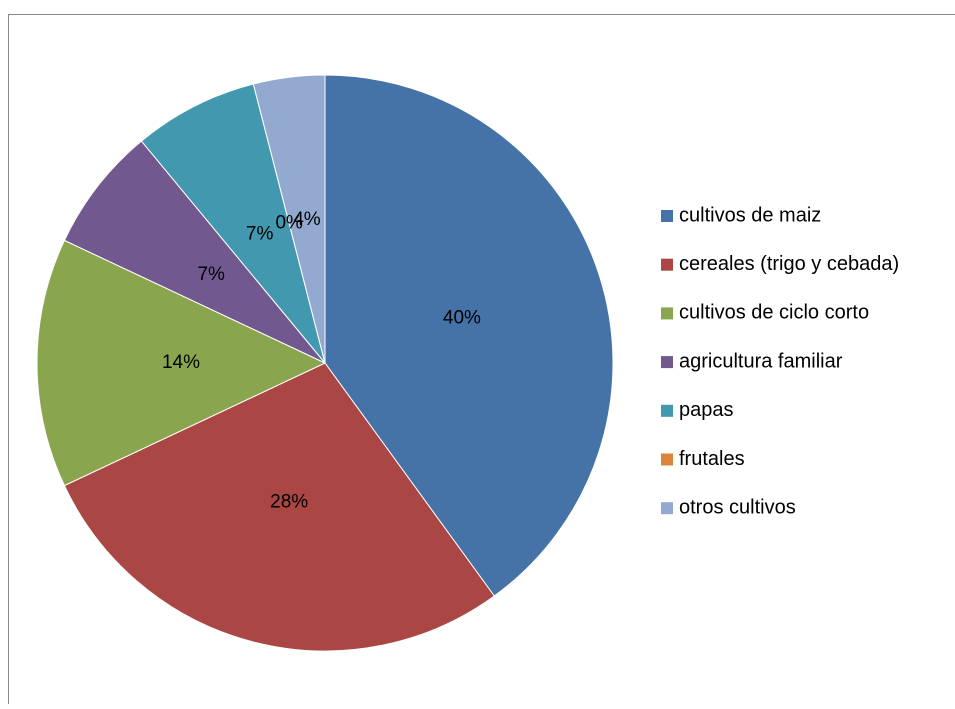  Describe the element at coordinates (462, 318) in the screenshot. I see `data-label: 40%` at that location.